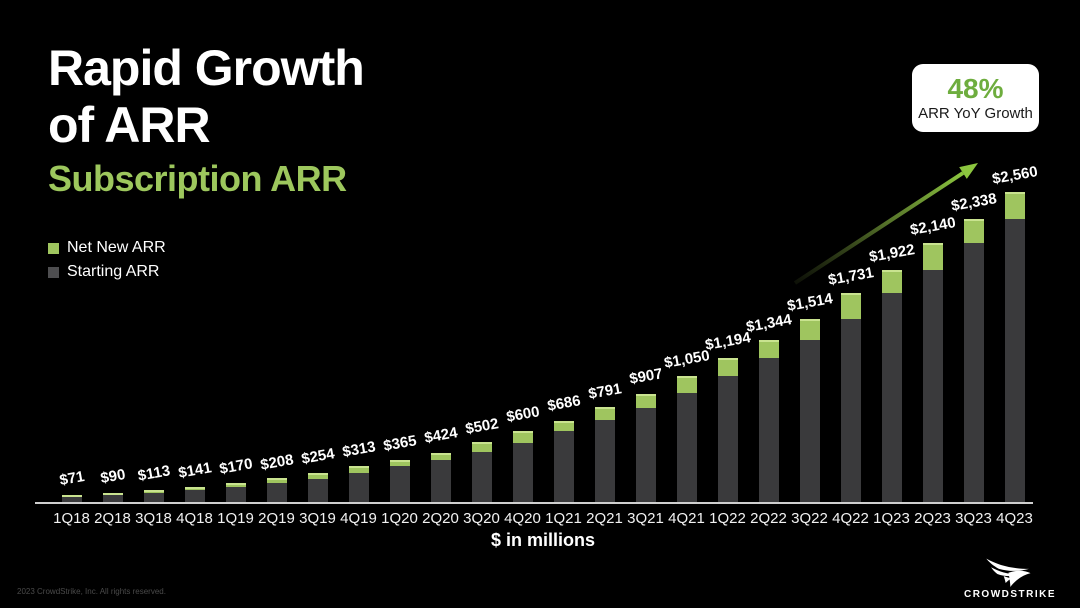 The image size is (1080, 608). I want to click on x-axis-tick-label: 2Q20, so click(440, 518).